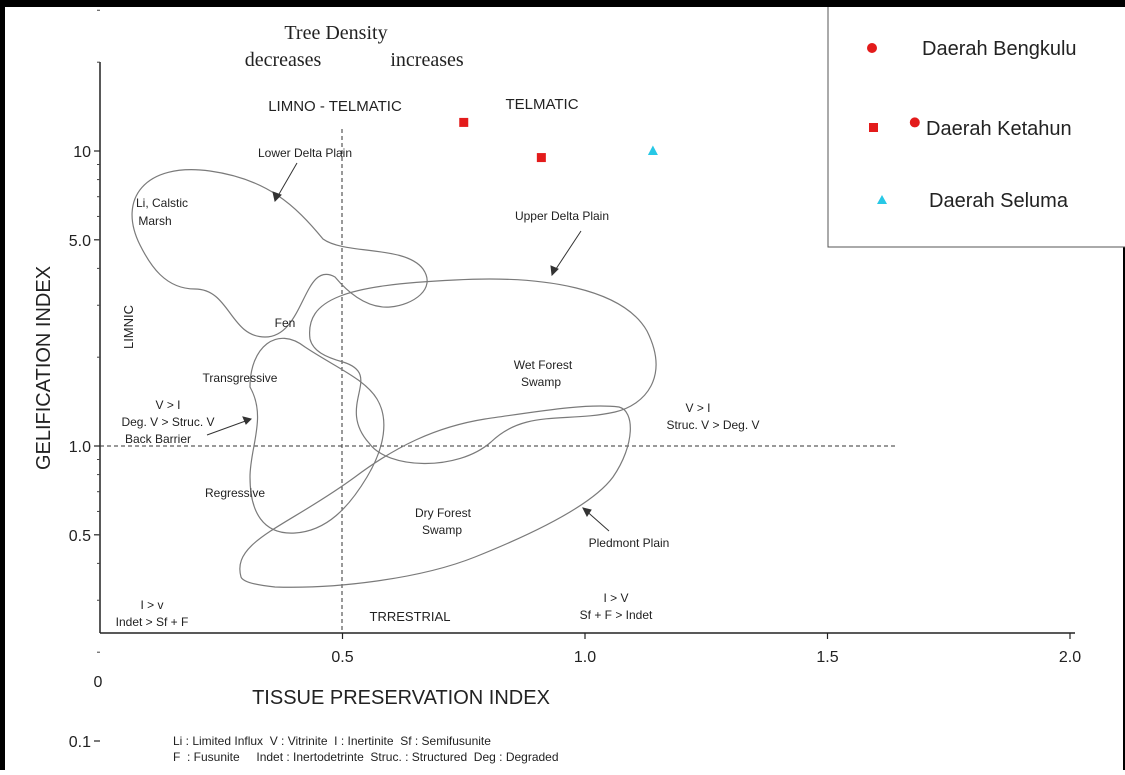  Describe the element at coordinates (167, 405) in the screenshot. I see `label-upper-left-rule-1: V > I` at that location.